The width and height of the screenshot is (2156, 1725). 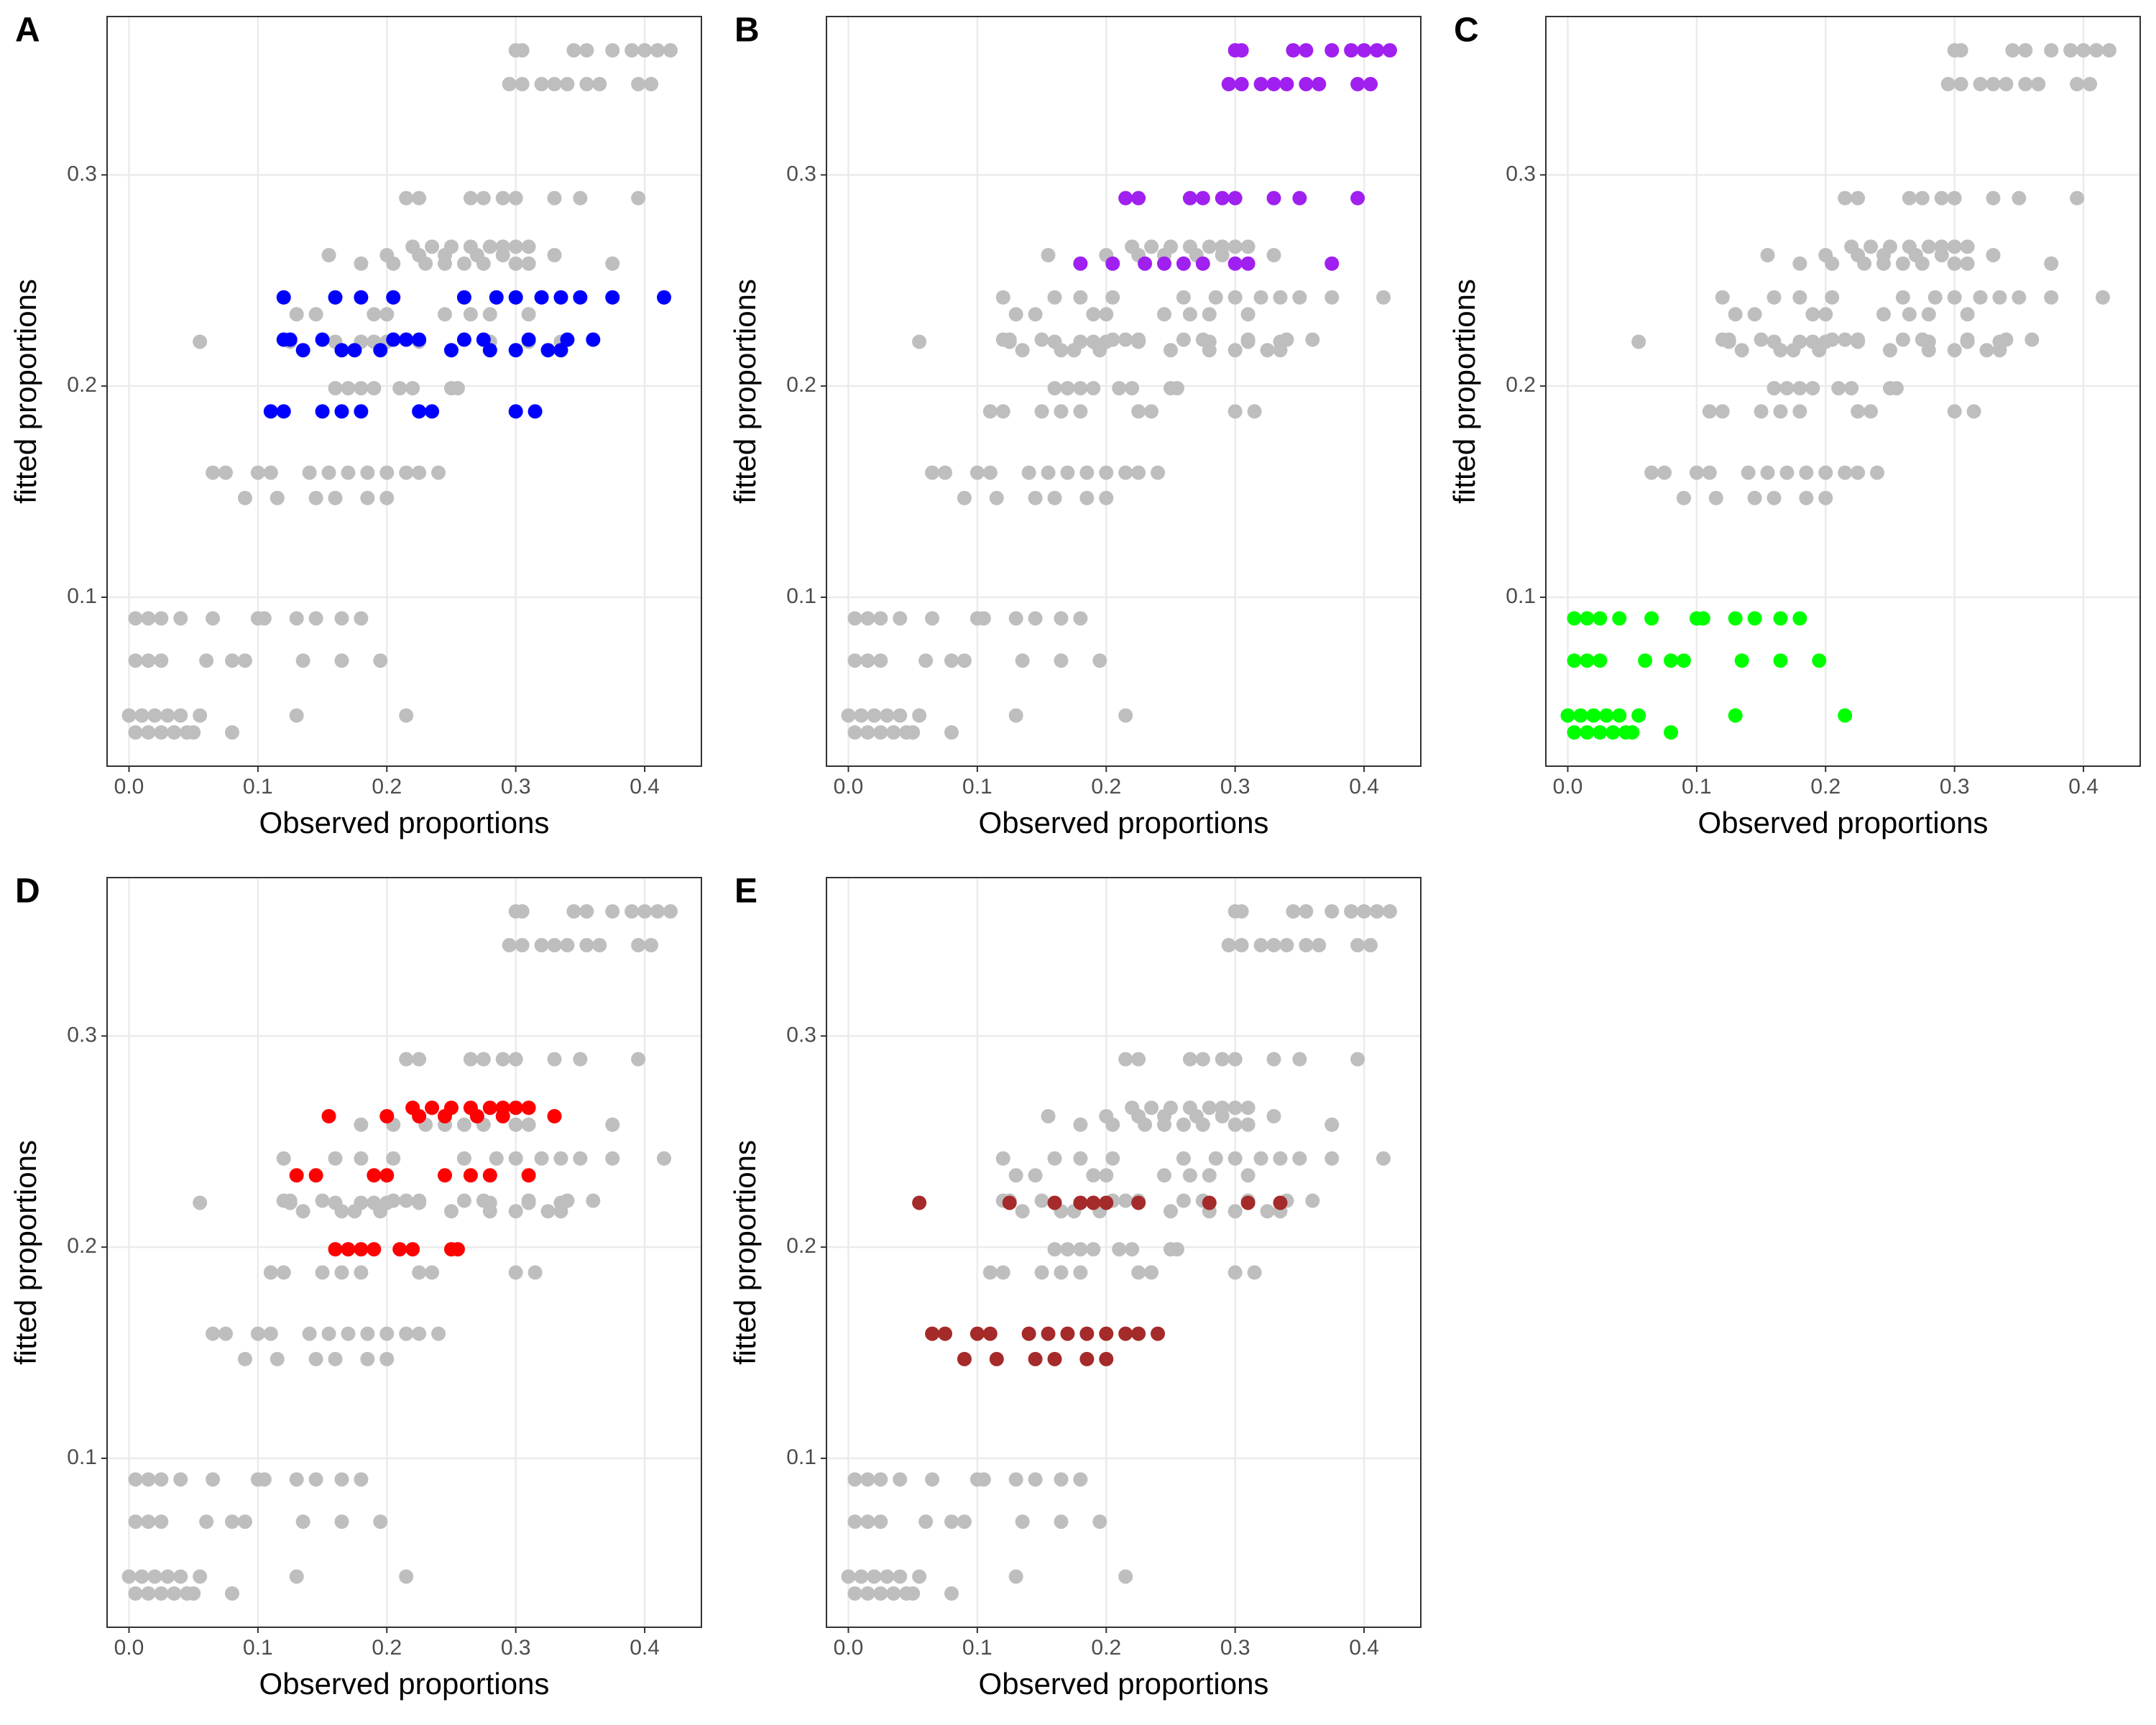 What do you see at coordinates (1568, 787) in the screenshot?
I see `x-tick-label: 0.0` at bounding box center [1568, 787].